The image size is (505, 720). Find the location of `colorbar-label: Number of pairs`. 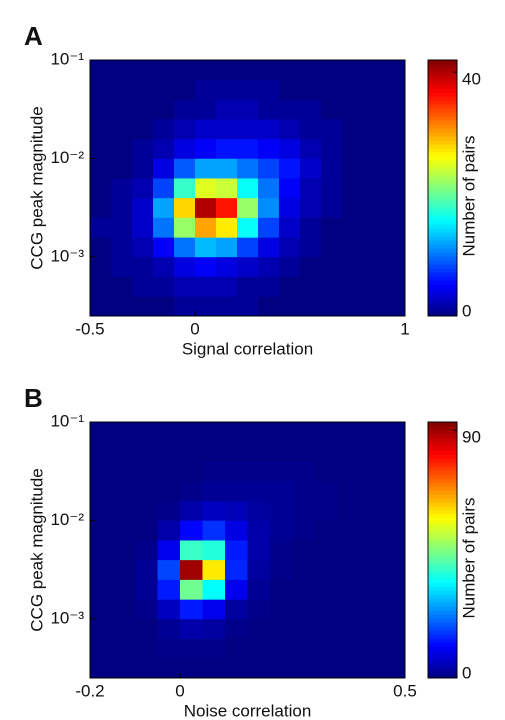

colorbar-label: Number of pairs is located at coordinates (468, 558).